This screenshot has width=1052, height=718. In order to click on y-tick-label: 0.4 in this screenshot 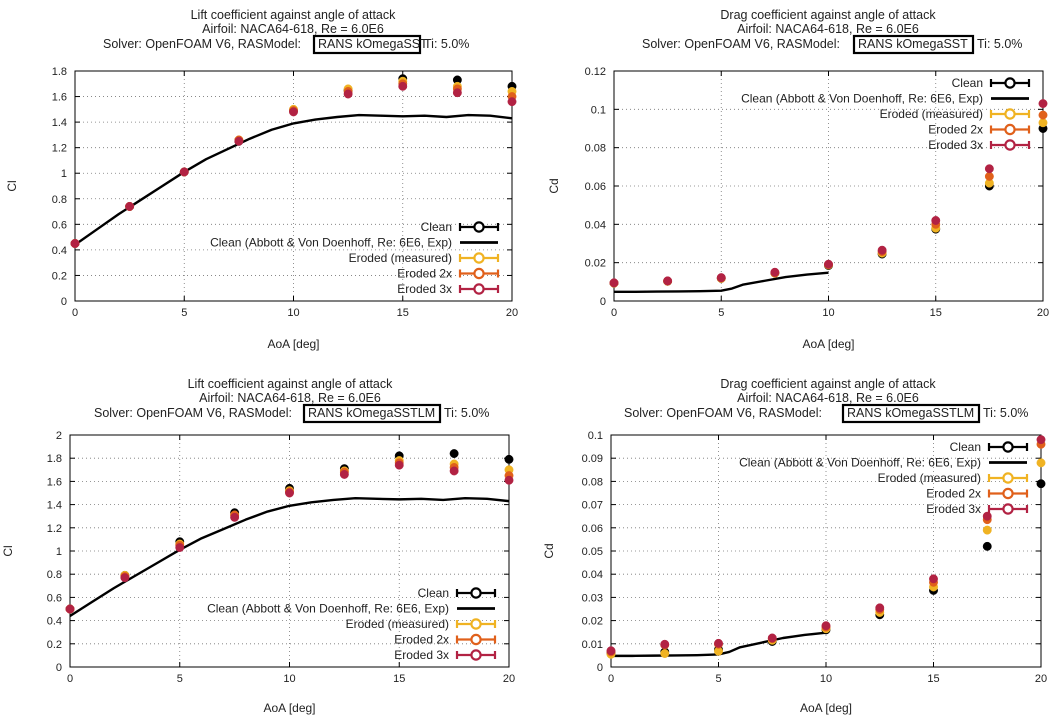, I will do `click(59, 251)`.